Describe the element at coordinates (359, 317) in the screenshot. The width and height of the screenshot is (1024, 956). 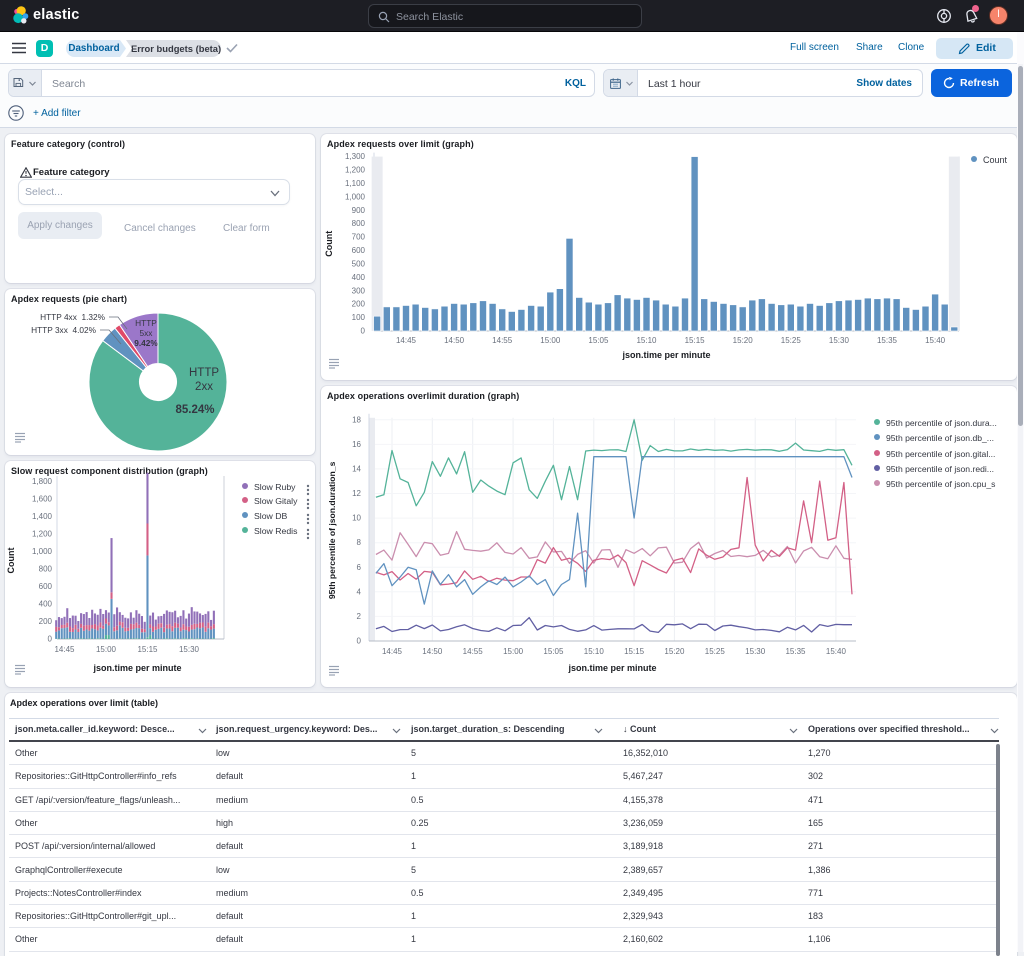
I see `svg-text: 100` at that location.